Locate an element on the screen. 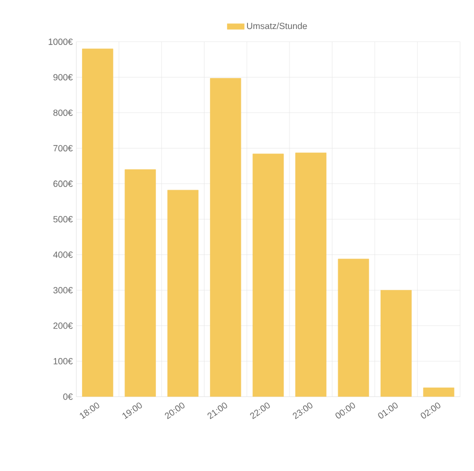 The width and height of the screenshot is (474, 471). y-tick-label: 300€ is located at coordinates (63, 290).